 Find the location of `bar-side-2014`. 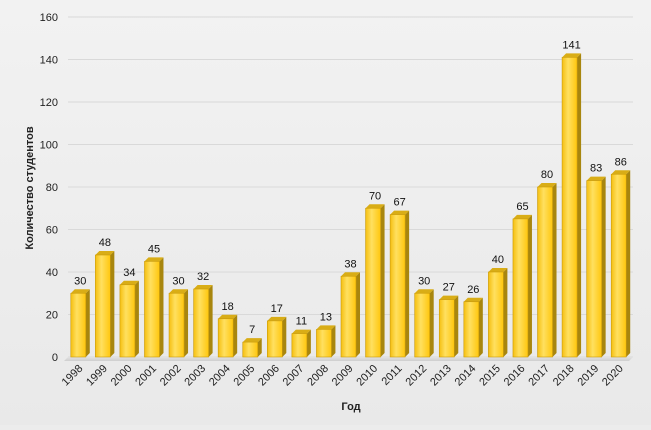

bar-side-2014 is located at coordinates (480, 327).